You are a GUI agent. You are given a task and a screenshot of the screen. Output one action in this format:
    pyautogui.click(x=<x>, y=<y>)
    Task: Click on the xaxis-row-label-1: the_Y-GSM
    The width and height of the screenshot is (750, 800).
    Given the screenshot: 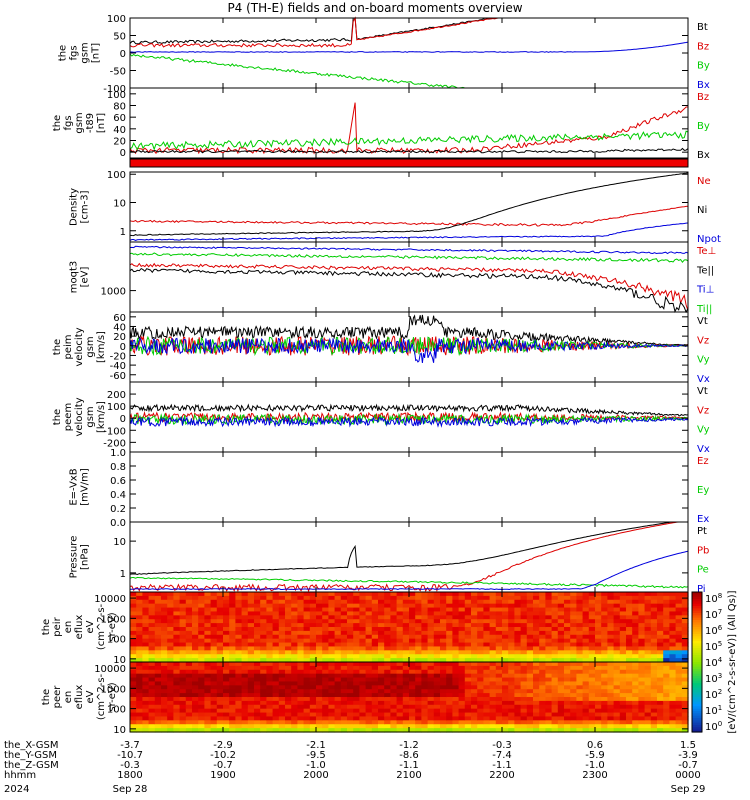 What is the action you would take?
    pyautogui.click(x=30, y=755)
    